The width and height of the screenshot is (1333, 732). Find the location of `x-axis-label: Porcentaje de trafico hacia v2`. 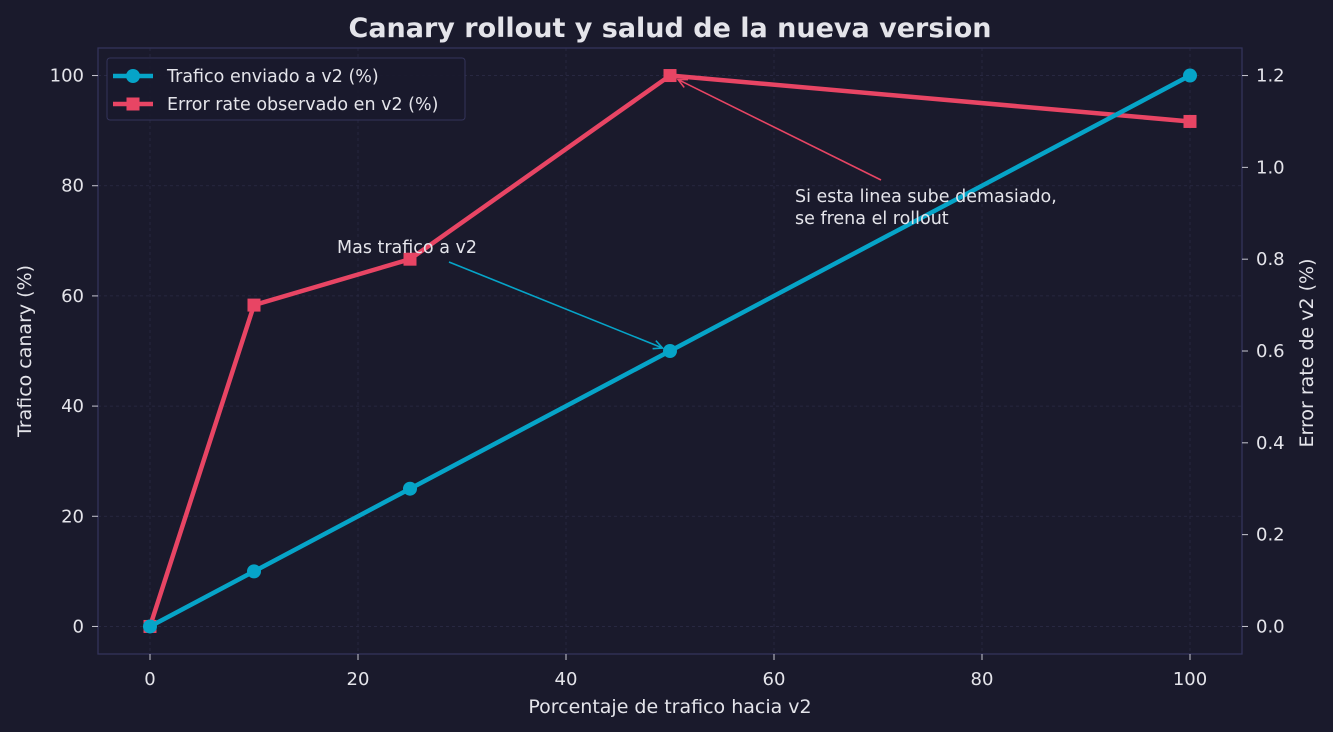

x-axis-label: Porcentaje de trafico hacia v2 is located at coordinates (669, 707).